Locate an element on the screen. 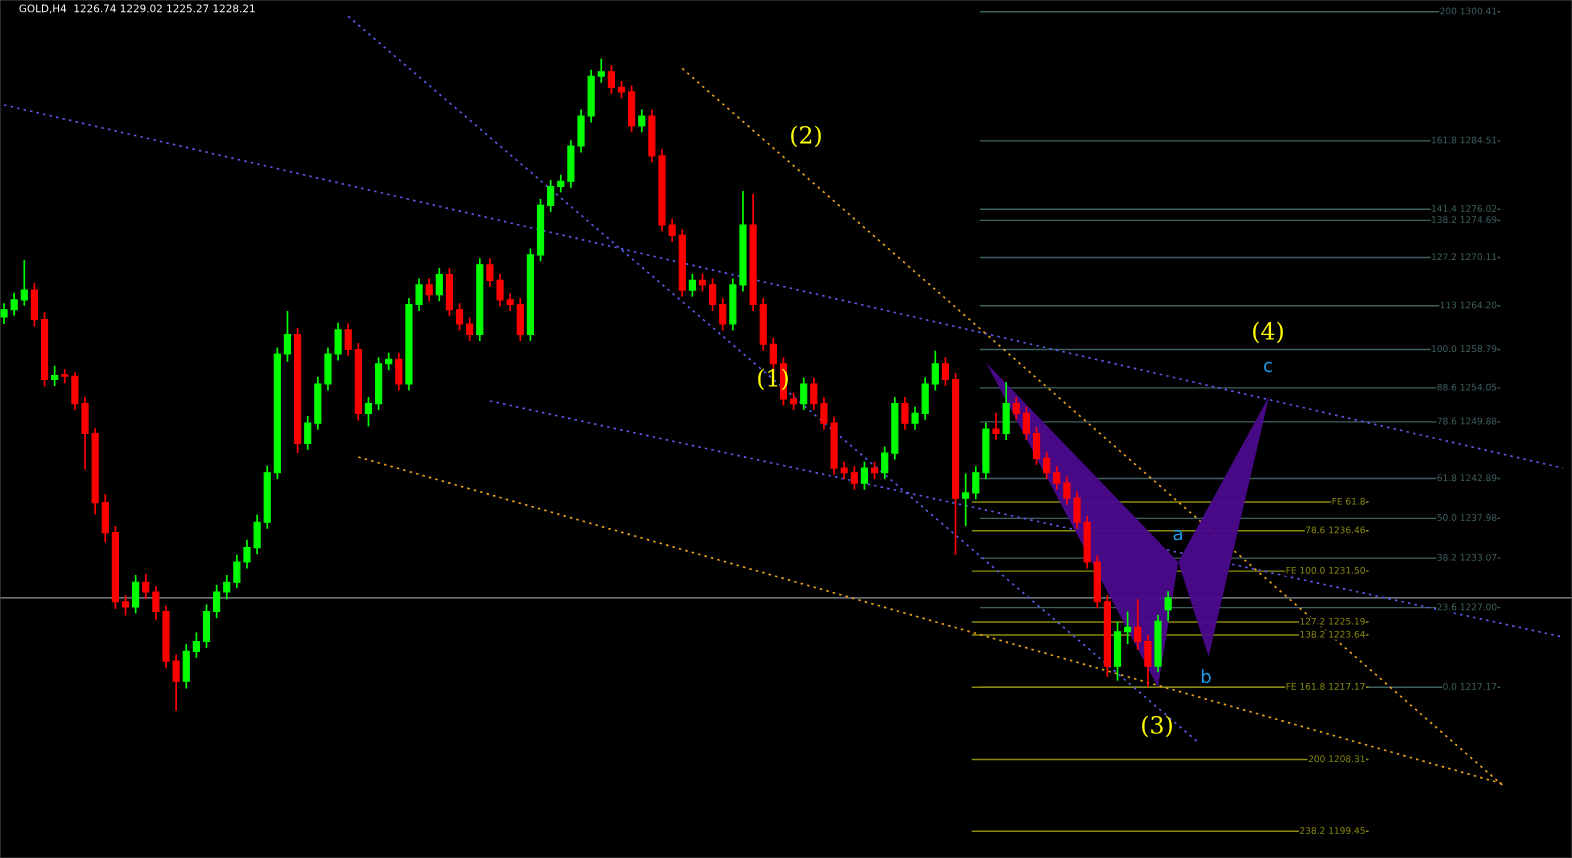 Image resolution: width=1572 pixels, height=858 pixels. chart-title: GOLD,H4 1226.74 1229.02 1225.27 1228.21 is located at coordinates (137, 9).